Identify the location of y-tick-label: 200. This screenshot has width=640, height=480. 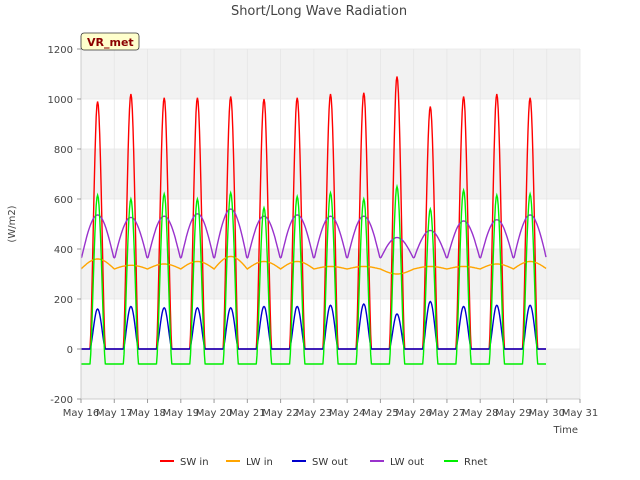
(63, 300).